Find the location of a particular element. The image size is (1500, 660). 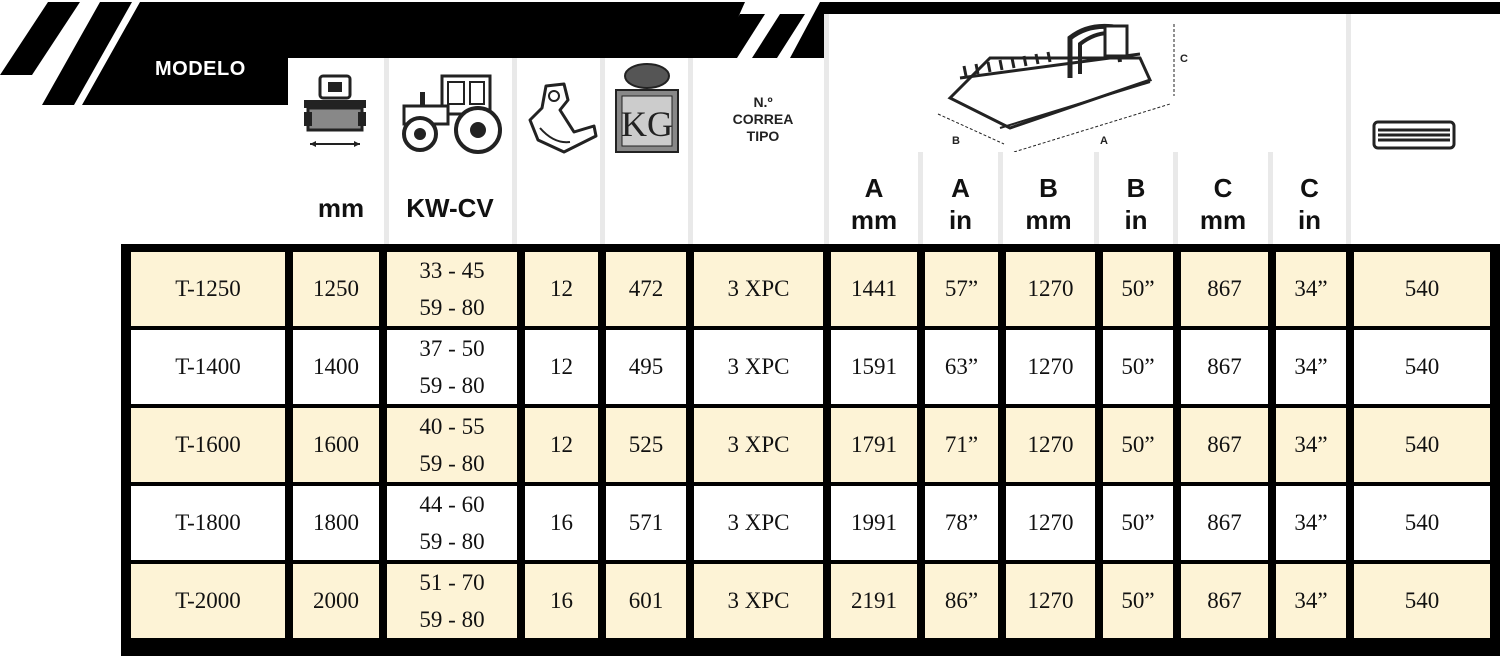

belt-type-header: N.º CORREA TIPO is located at coordinates (763, 119).